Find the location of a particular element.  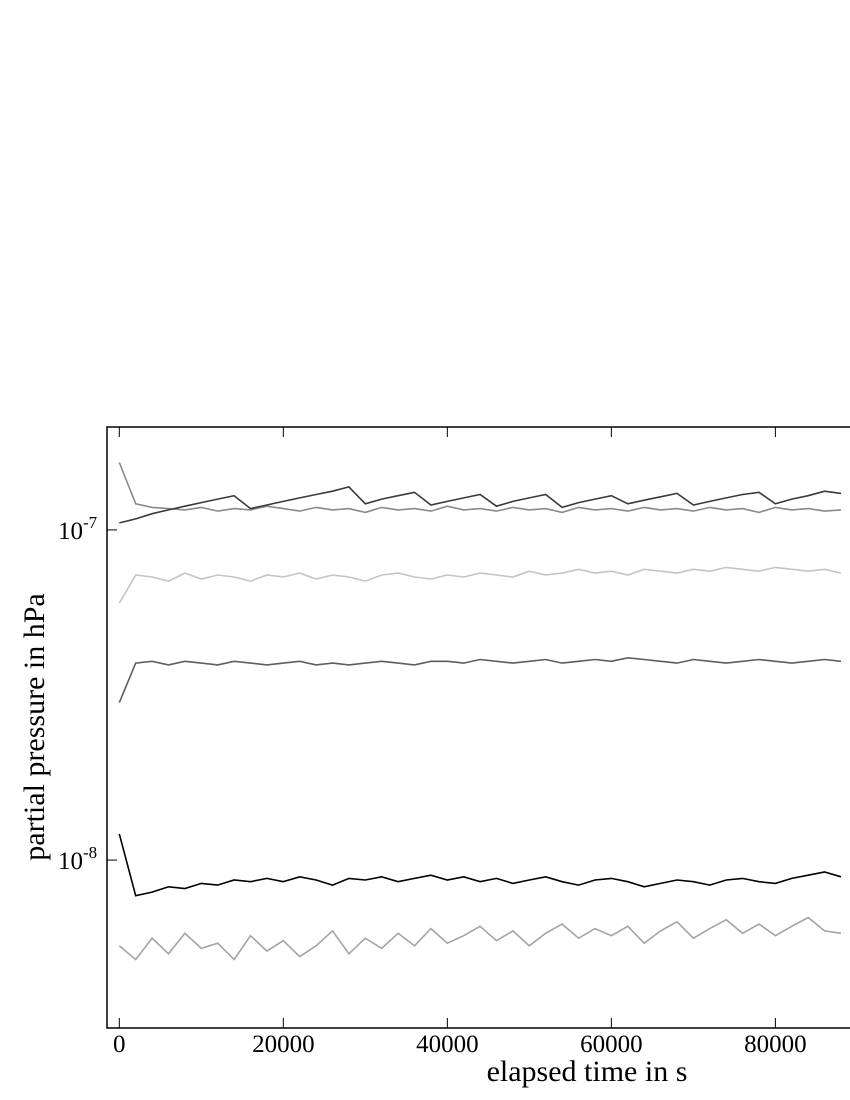

x-tick-label: 40000 is located at coordinates (447, 1044).